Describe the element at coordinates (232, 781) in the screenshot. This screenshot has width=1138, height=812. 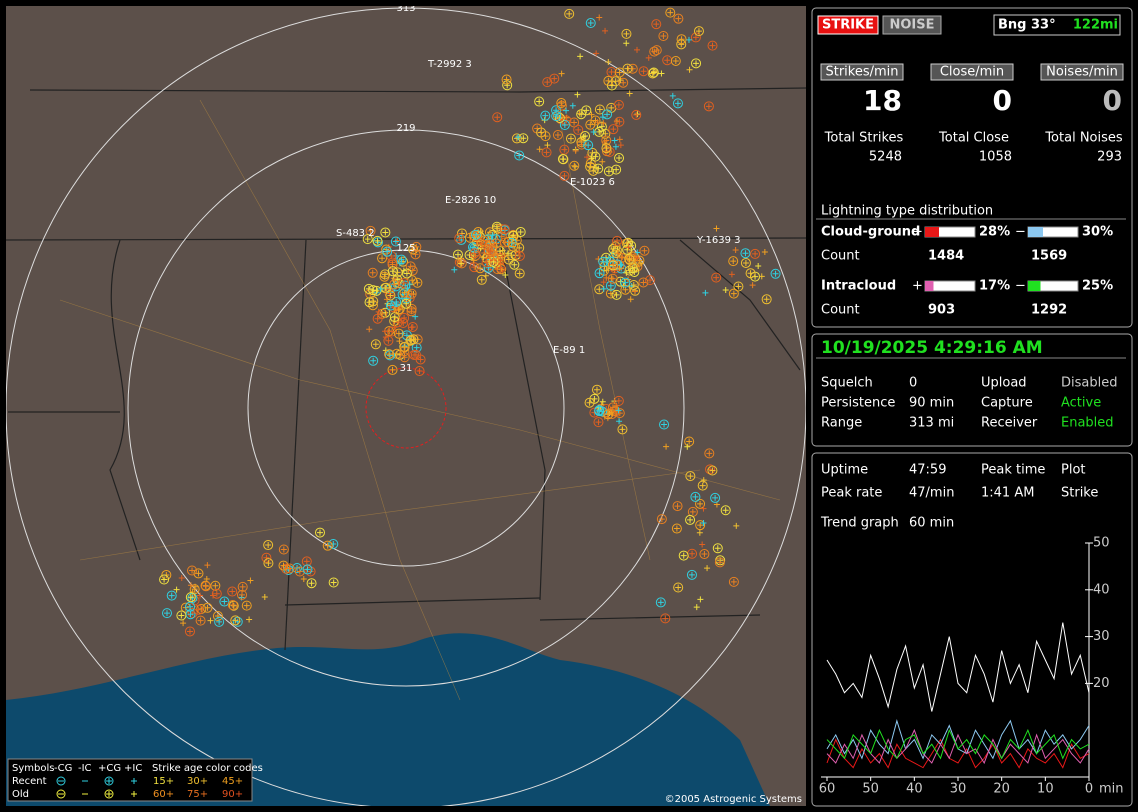
I see `age-code: 45+` at that location.